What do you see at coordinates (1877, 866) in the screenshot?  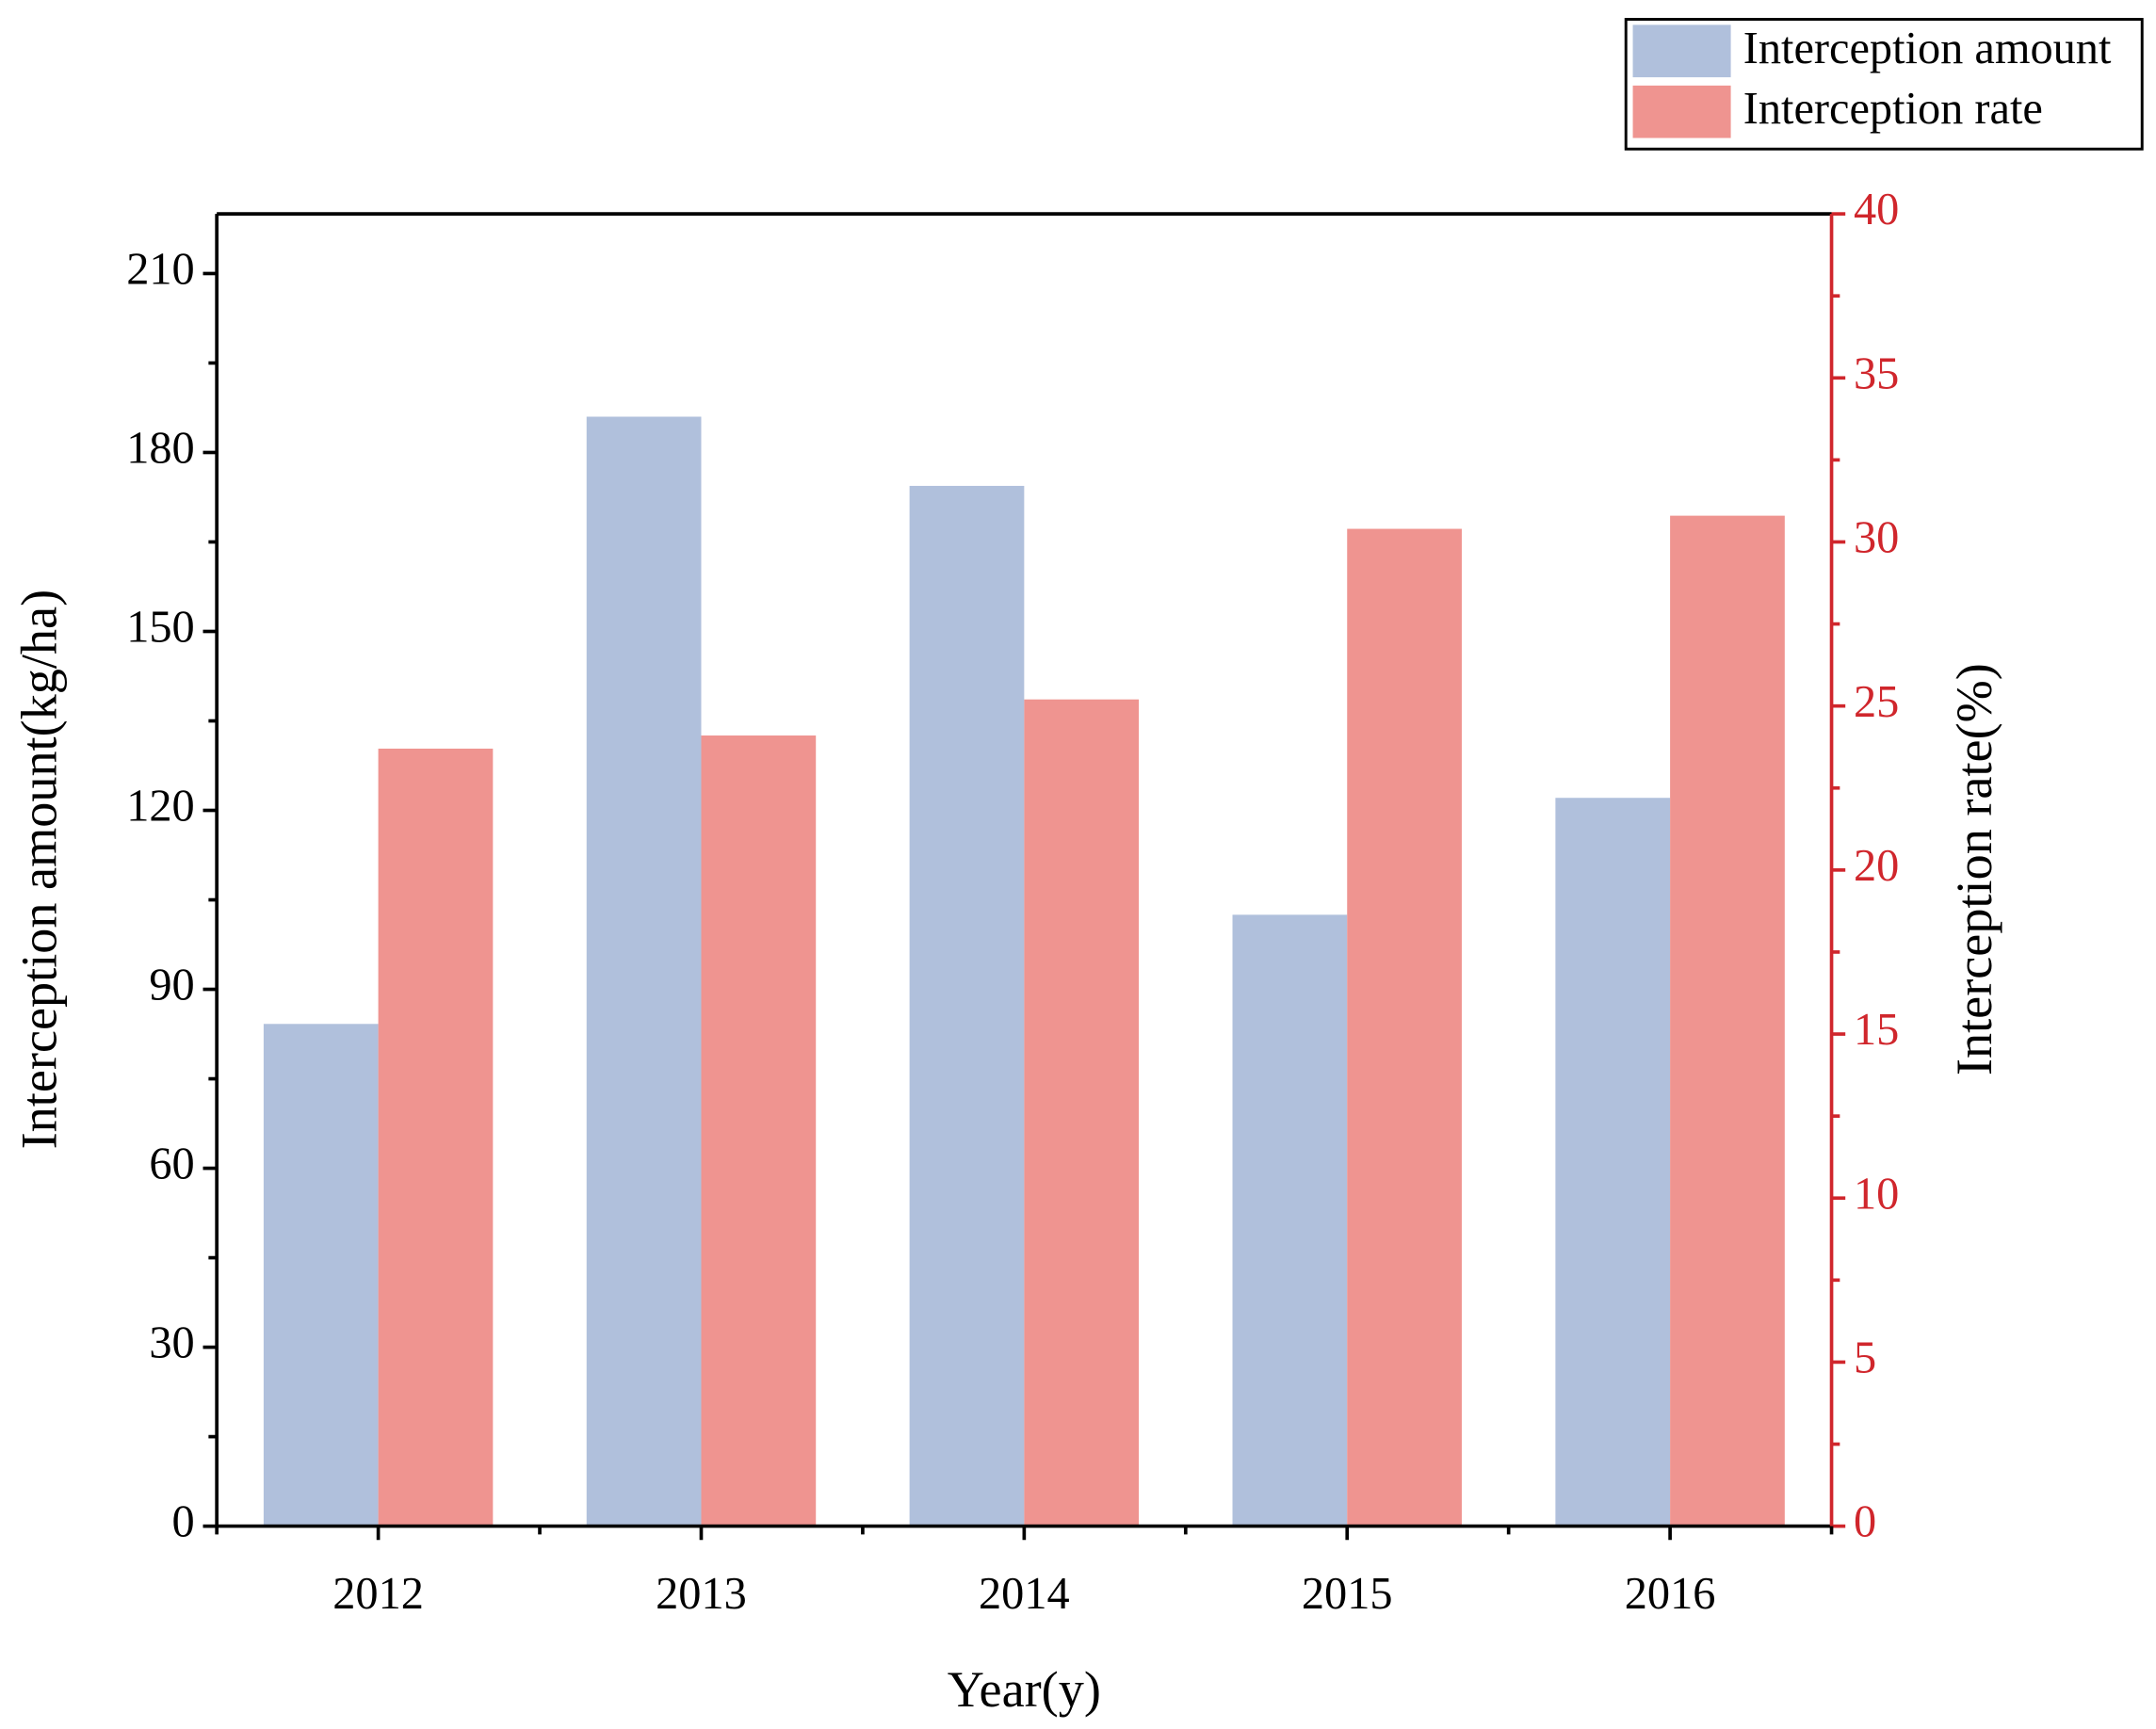 I see `y2-tick-label: 20` at bounding box center [1877, 866].